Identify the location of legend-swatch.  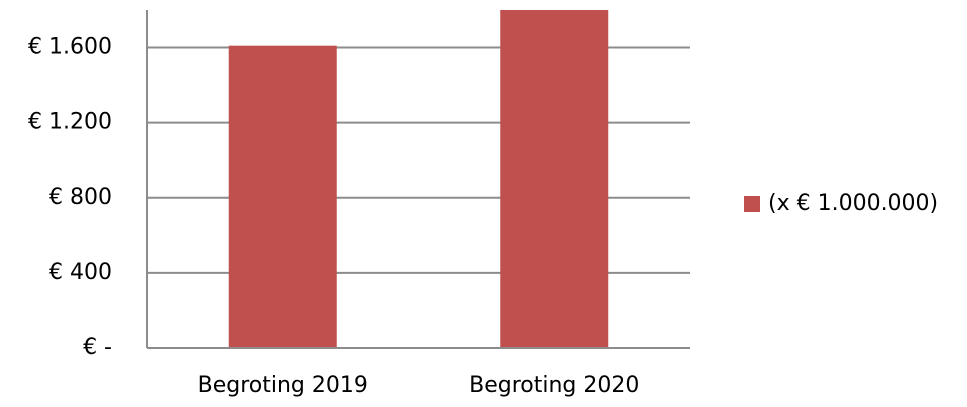
(752, 204).